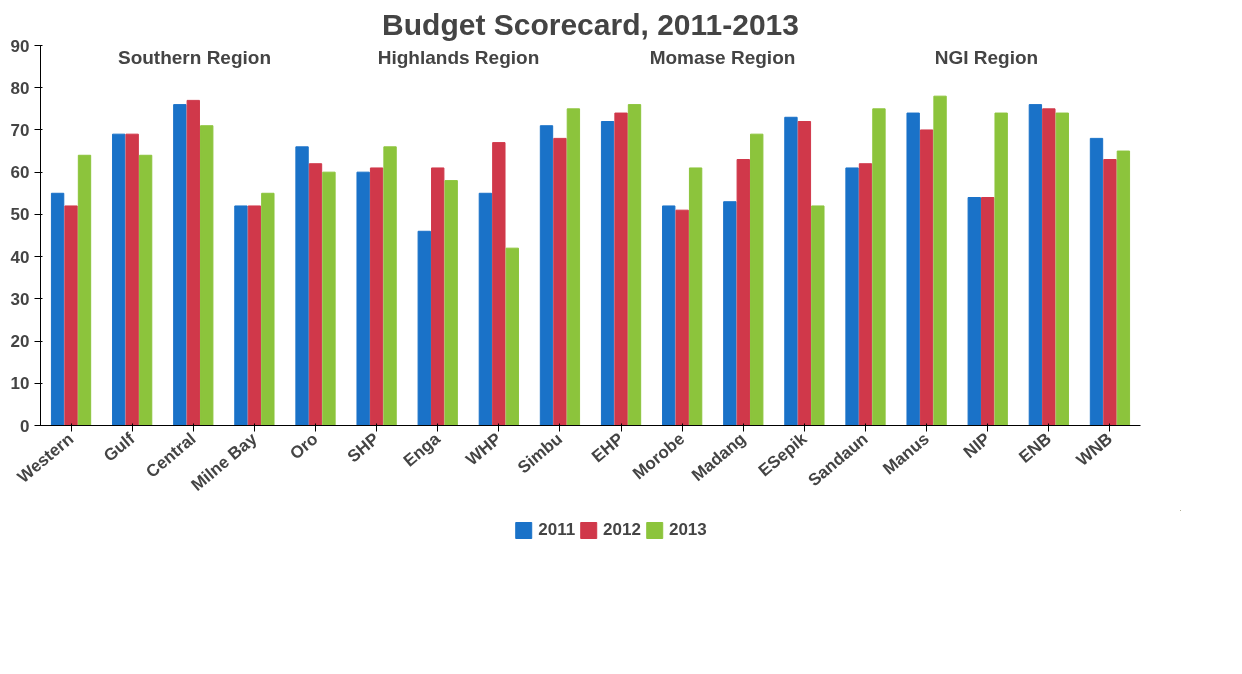 This screenshot has height=674, width=1242. Describe the element at coordinates (590, 24) in the screenshot. I see `chart-title: Budget Scorecard, 2011-2013` at that location.